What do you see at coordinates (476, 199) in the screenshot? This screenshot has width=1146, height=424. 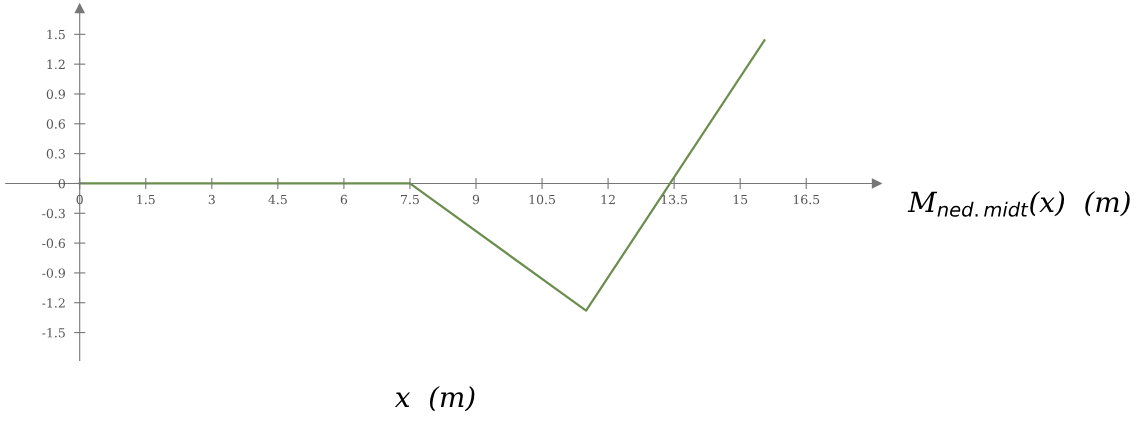 I see `x-tick-label: 9` at bounding box center [476, 199].